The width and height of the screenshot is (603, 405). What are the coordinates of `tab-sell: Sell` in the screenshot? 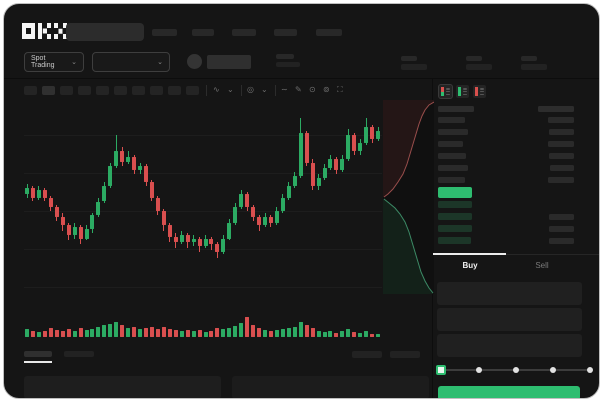 It's located at (542, 265).